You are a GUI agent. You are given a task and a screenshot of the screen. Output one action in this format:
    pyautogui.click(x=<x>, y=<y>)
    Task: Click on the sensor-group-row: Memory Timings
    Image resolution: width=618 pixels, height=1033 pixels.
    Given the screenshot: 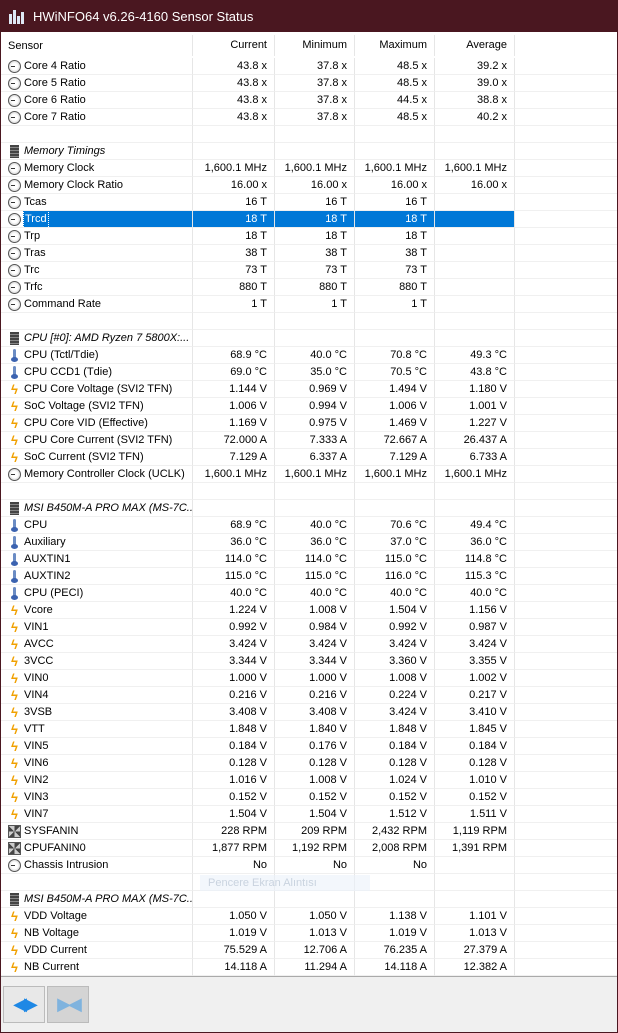 What is the action you would take?
    pyautogui.click(x=309, y=151)
    